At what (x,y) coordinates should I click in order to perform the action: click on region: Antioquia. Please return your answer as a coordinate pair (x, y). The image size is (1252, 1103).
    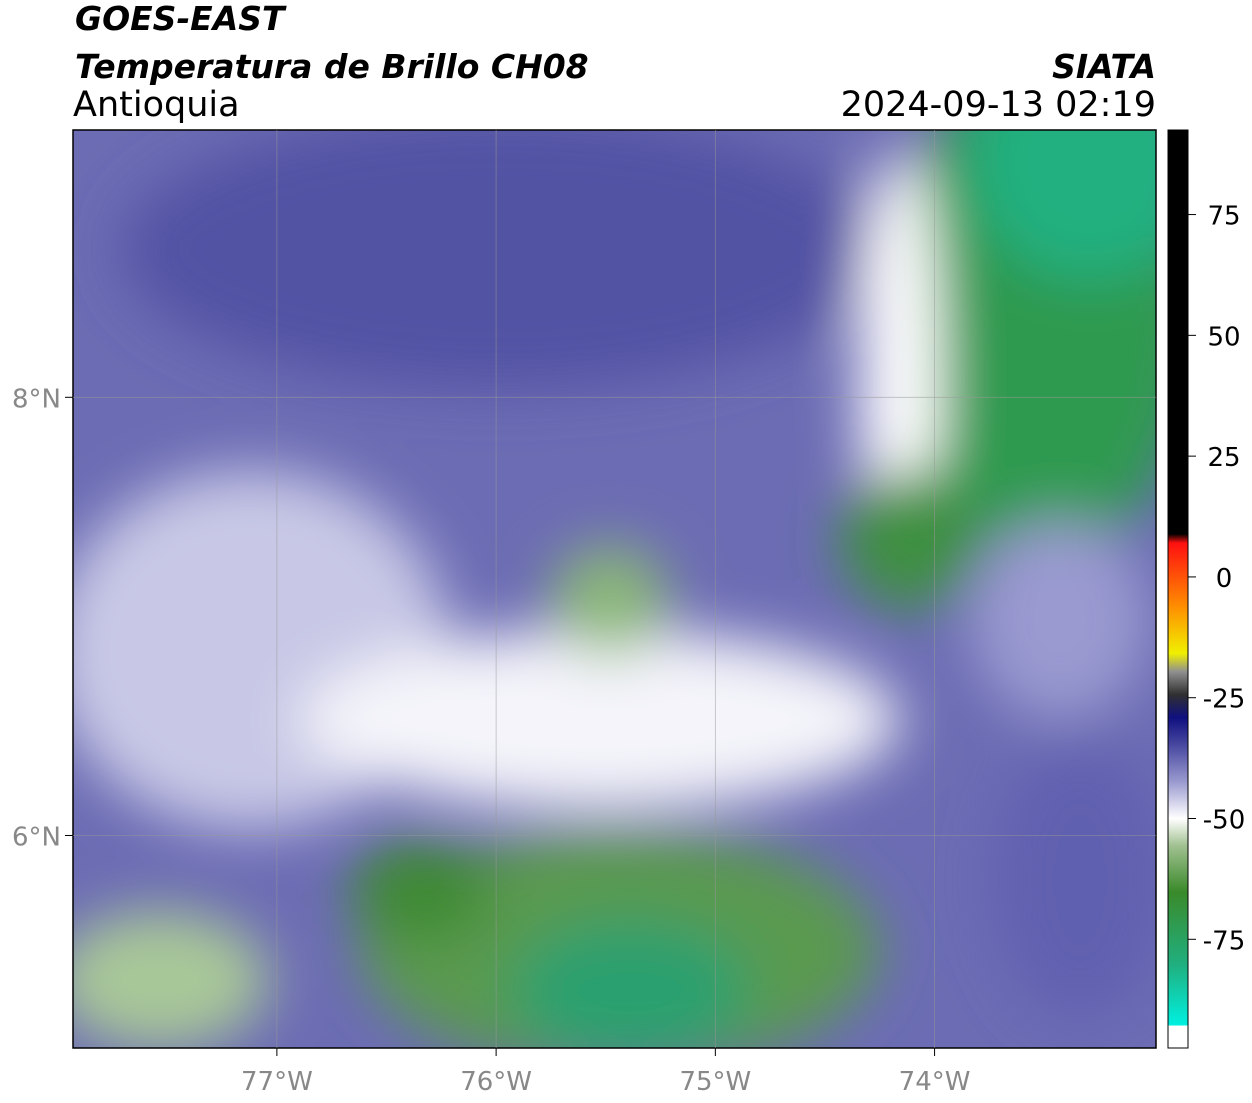
    Looking at the image, I should click on (156, 105).